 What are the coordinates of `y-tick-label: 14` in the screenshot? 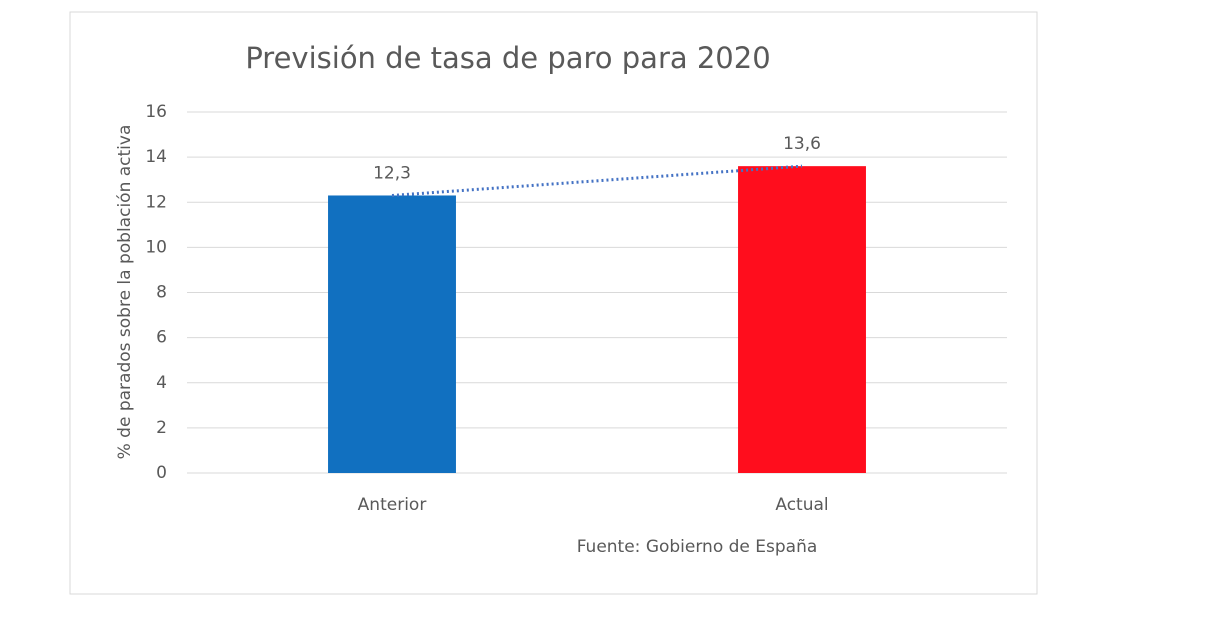 It's located at (156, 157).